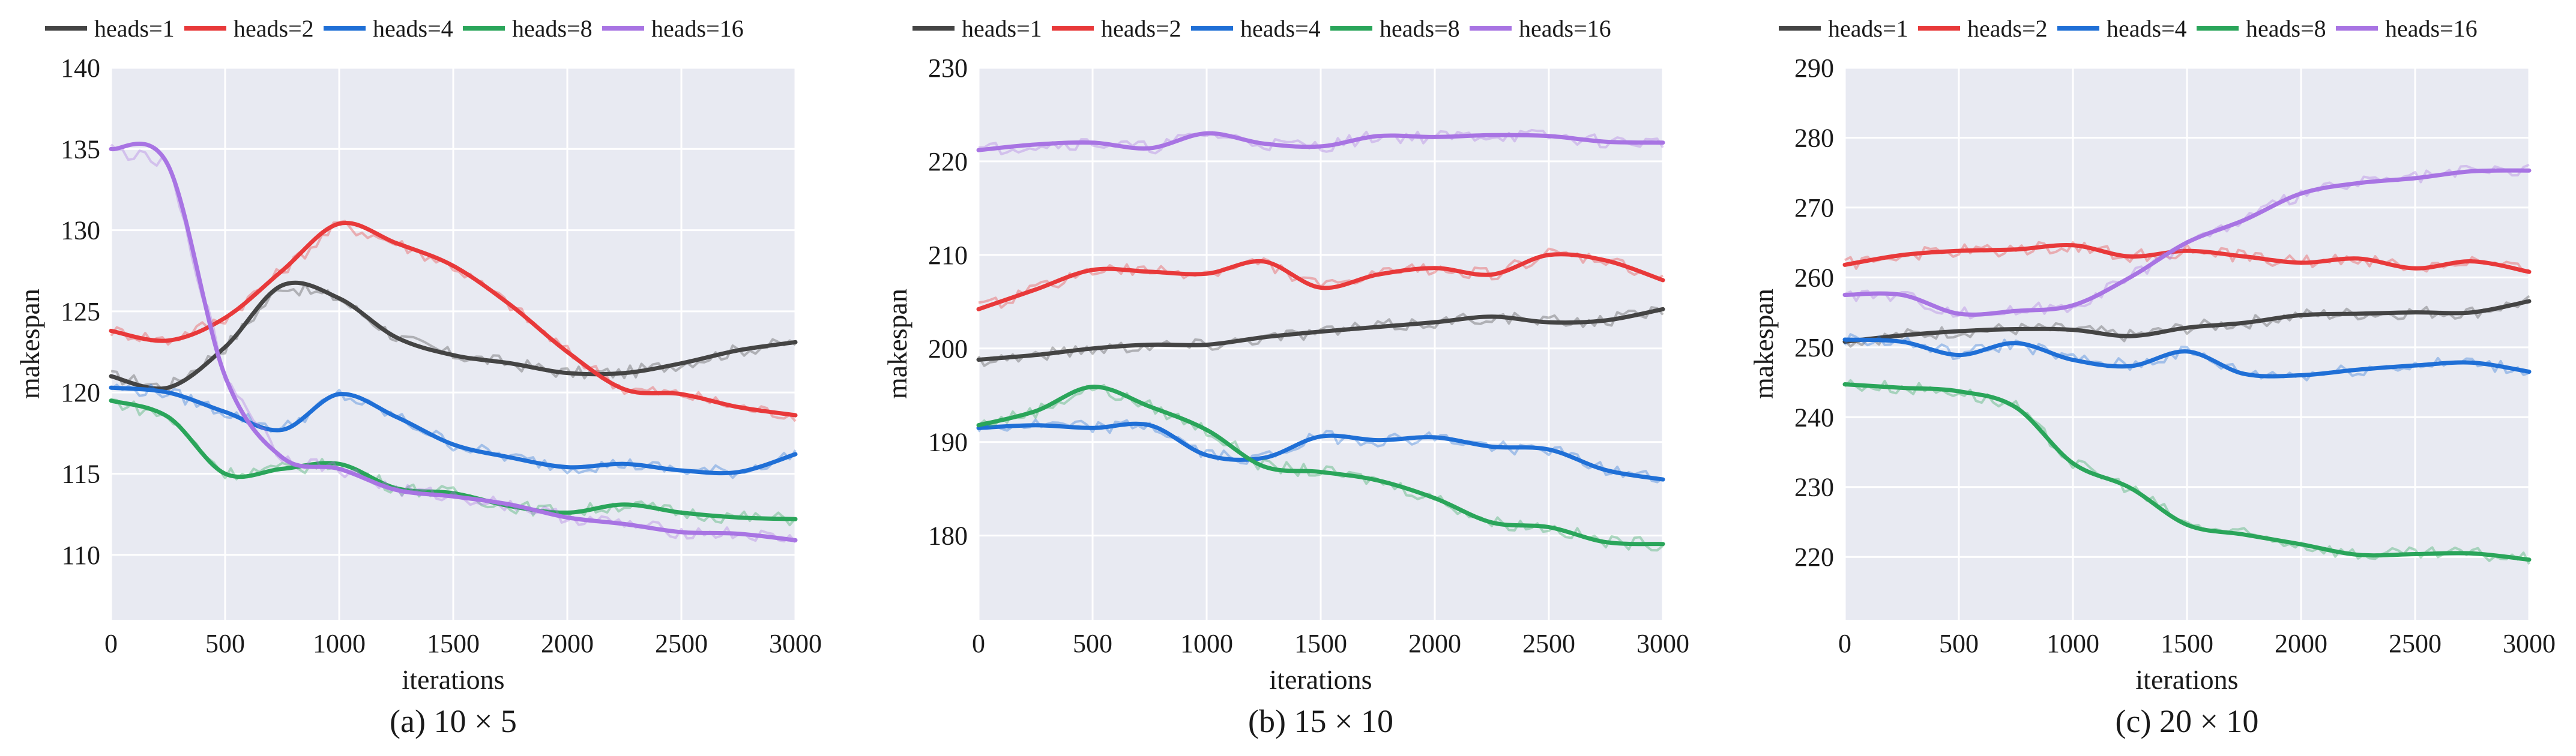  What do you see at coordinates (1434, 643) in the screenshot?
I see `x-tick-label-b-4: 2000` at bounding box center [1434, 643].